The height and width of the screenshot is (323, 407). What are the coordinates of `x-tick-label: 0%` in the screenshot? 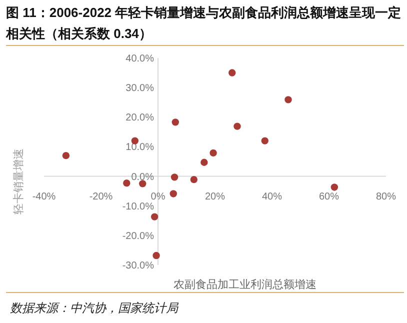 It's located at (158, 196).